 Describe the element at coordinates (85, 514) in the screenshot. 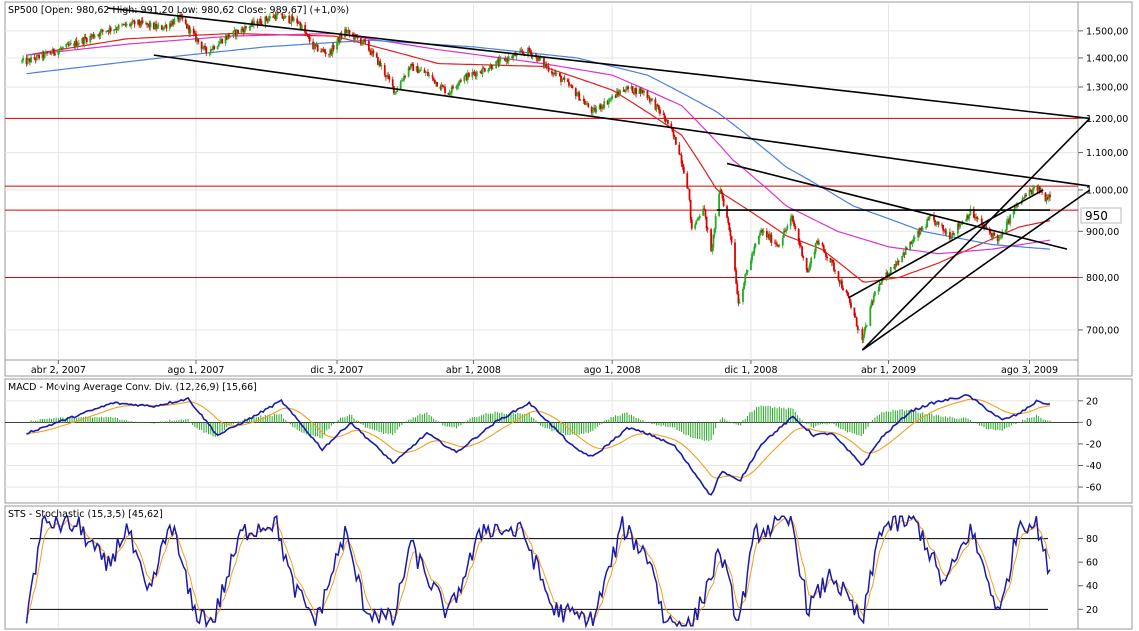

I see `sto-header: STS - Stochastic (15,3,5) [45,62]` at that location.